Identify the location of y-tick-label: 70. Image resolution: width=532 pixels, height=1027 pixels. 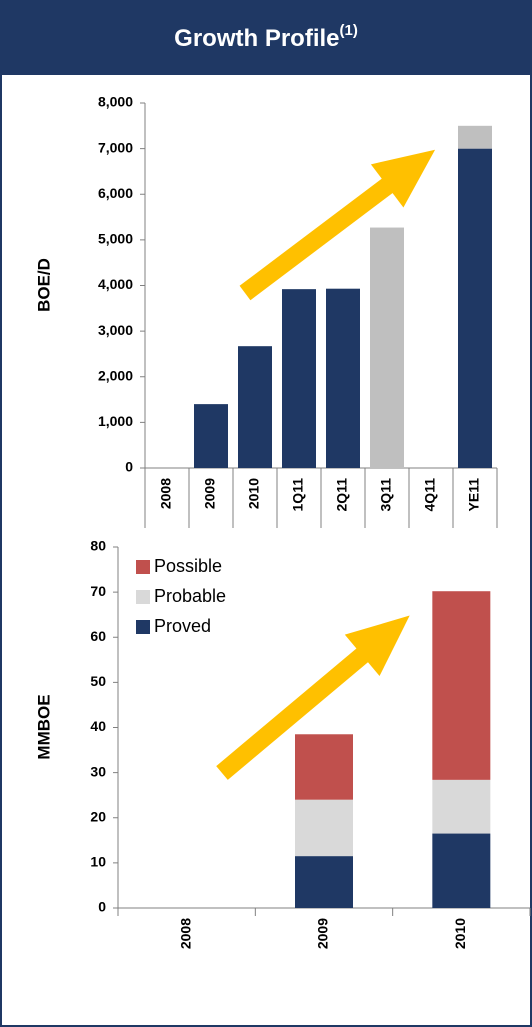
(98, 591).